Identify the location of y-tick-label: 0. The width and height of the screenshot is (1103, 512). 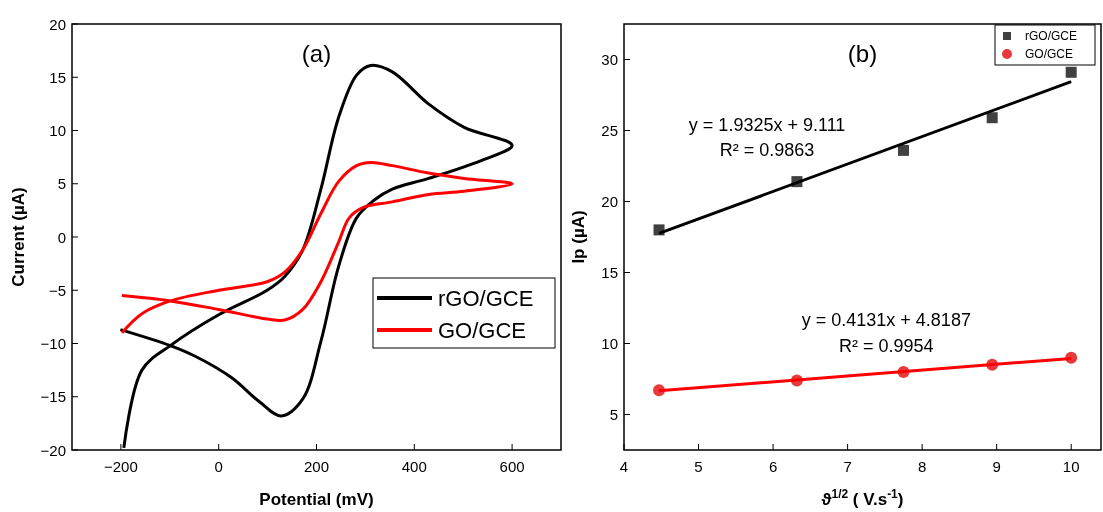
(61, 237).